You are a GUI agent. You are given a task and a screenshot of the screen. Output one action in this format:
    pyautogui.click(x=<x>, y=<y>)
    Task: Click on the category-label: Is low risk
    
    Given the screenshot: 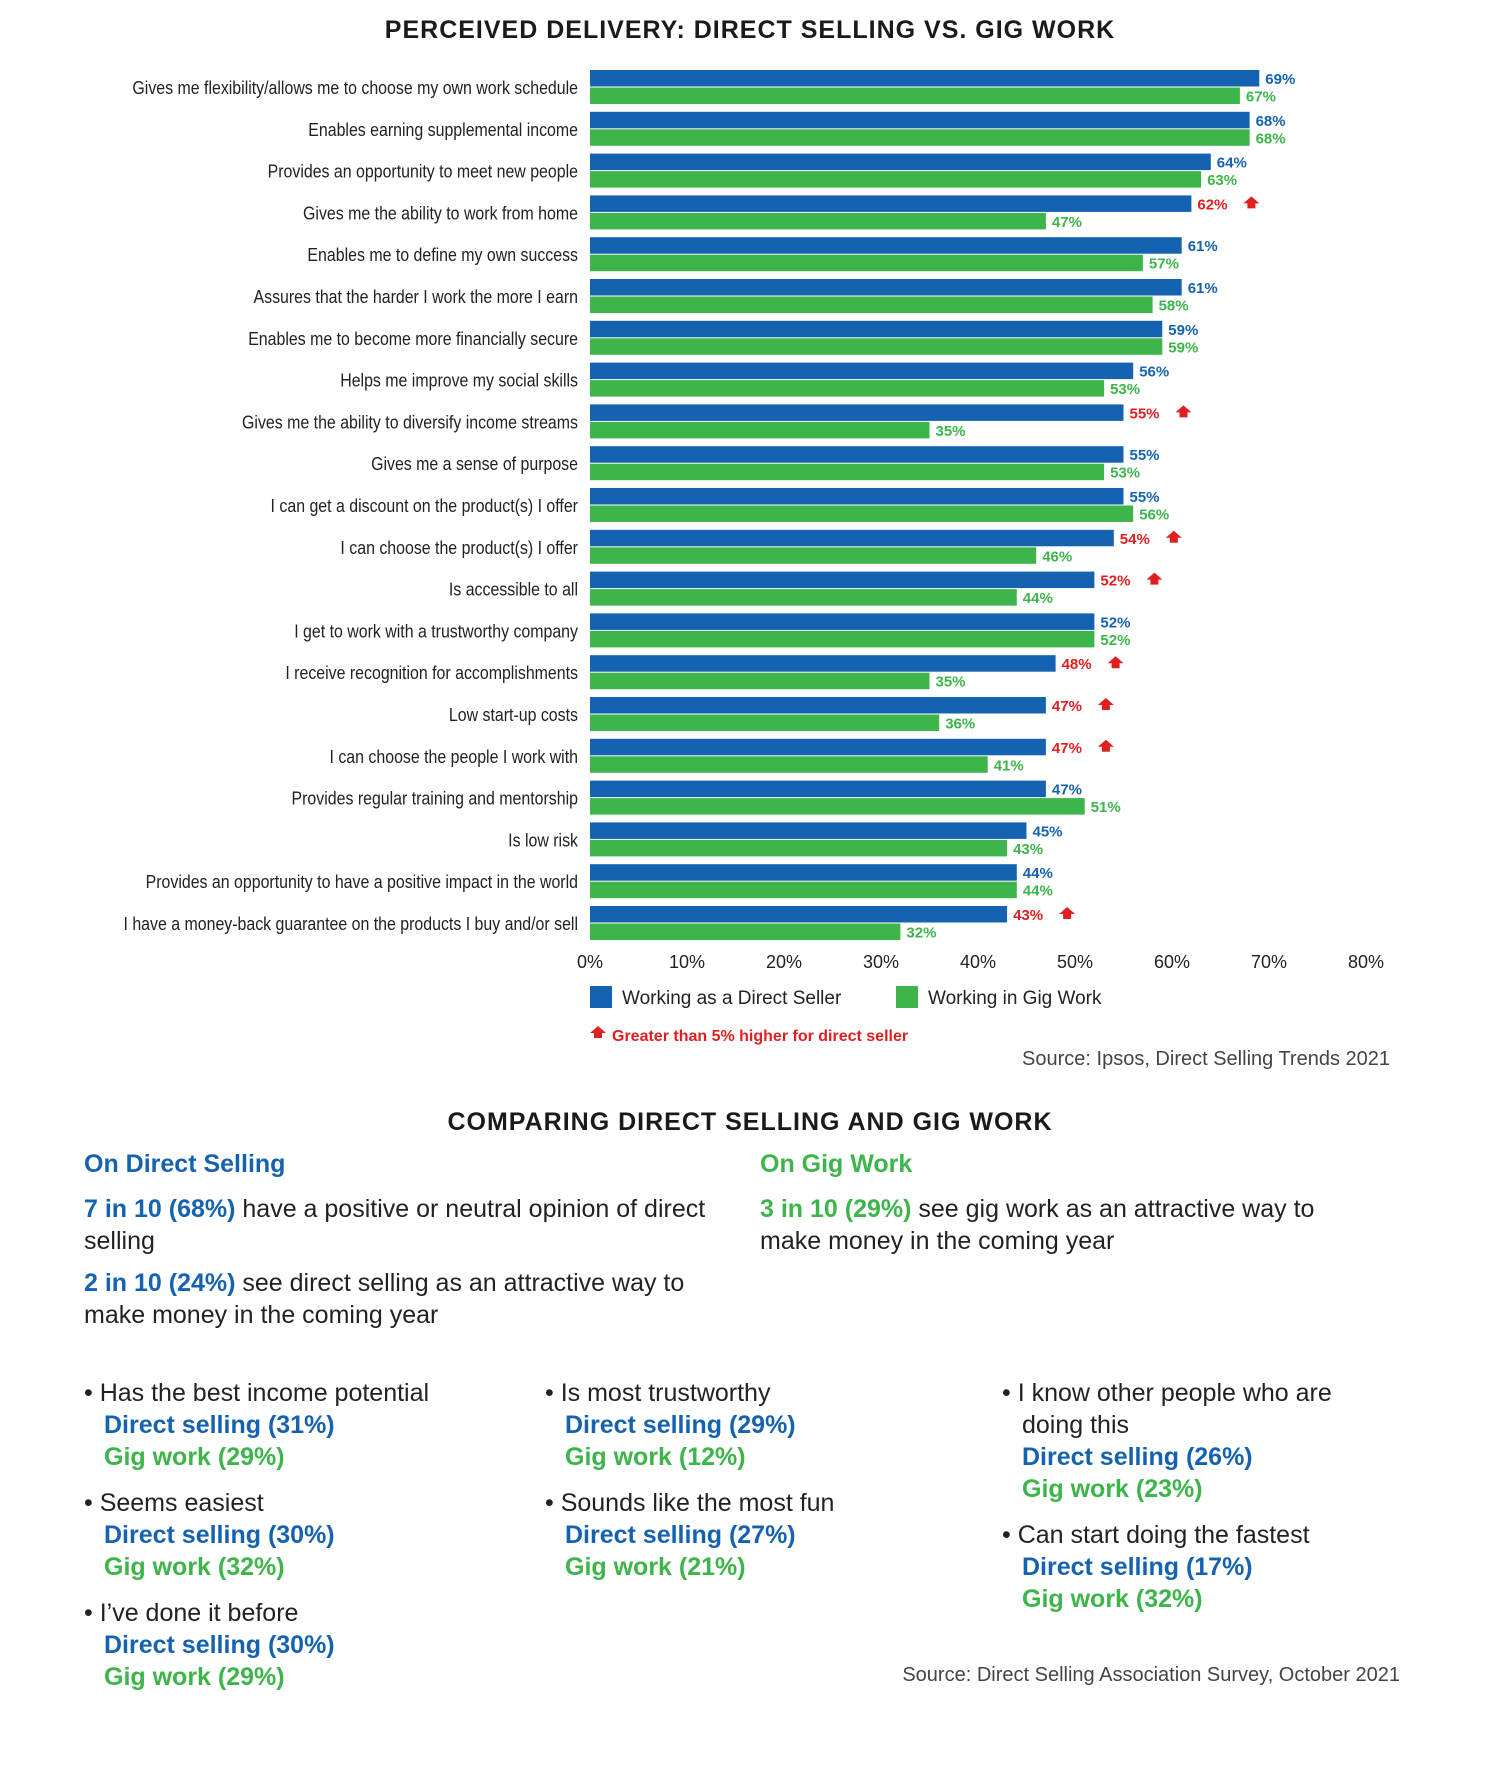 What is the action you would take?
    pyautogui.click(x=543, y=839)
    